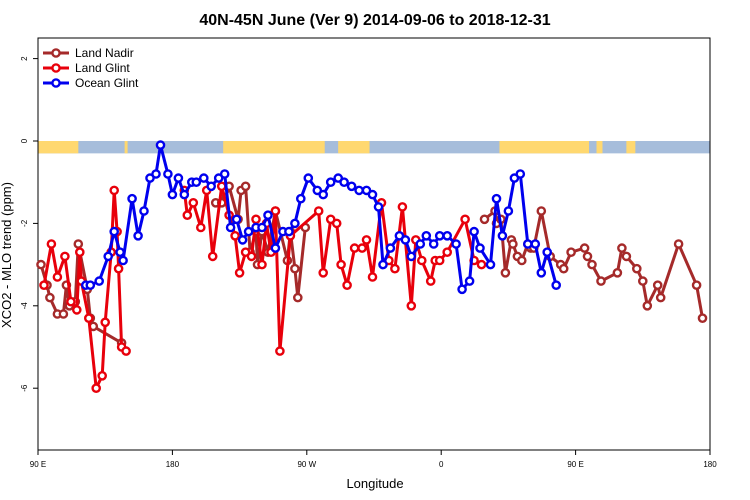 The height and width of the screenshot is (500, 750). I want to click on ocean-band, so click(374, 147).